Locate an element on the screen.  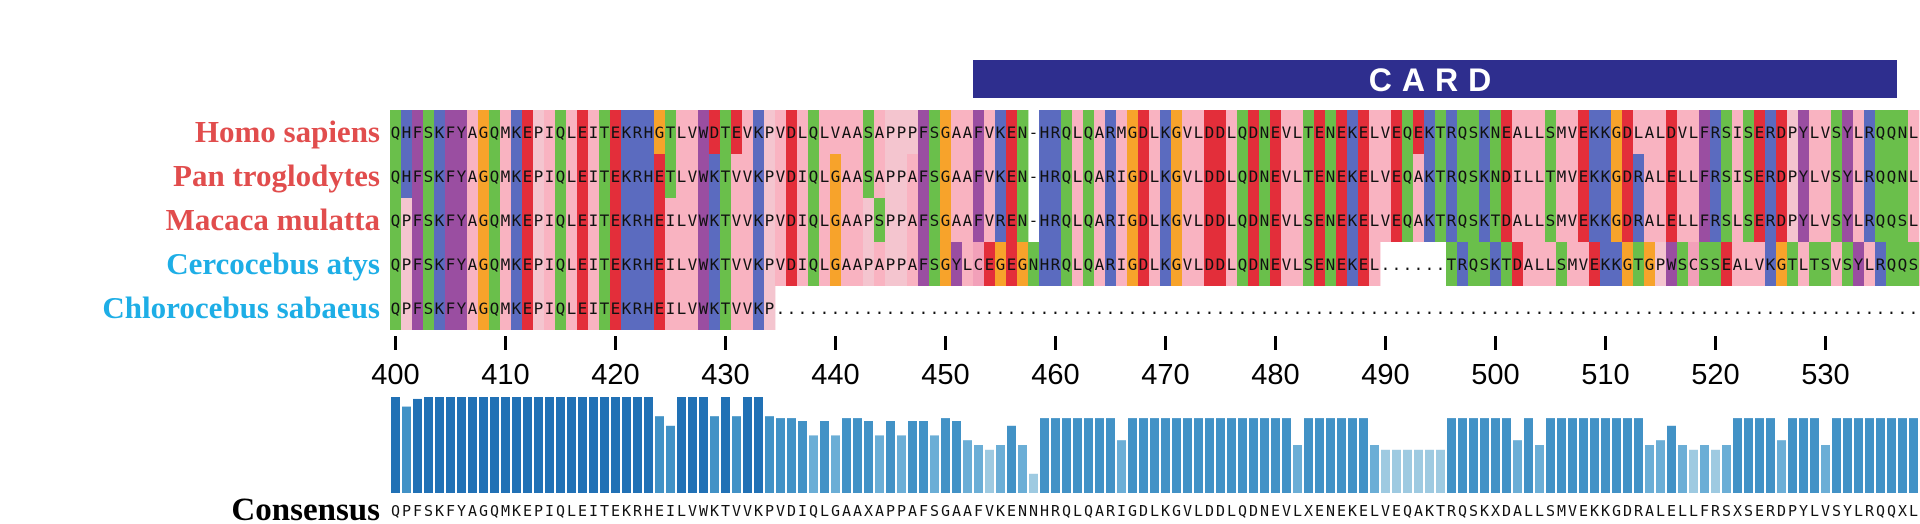
consensus-letter: E is located at coordinates (659, 511).